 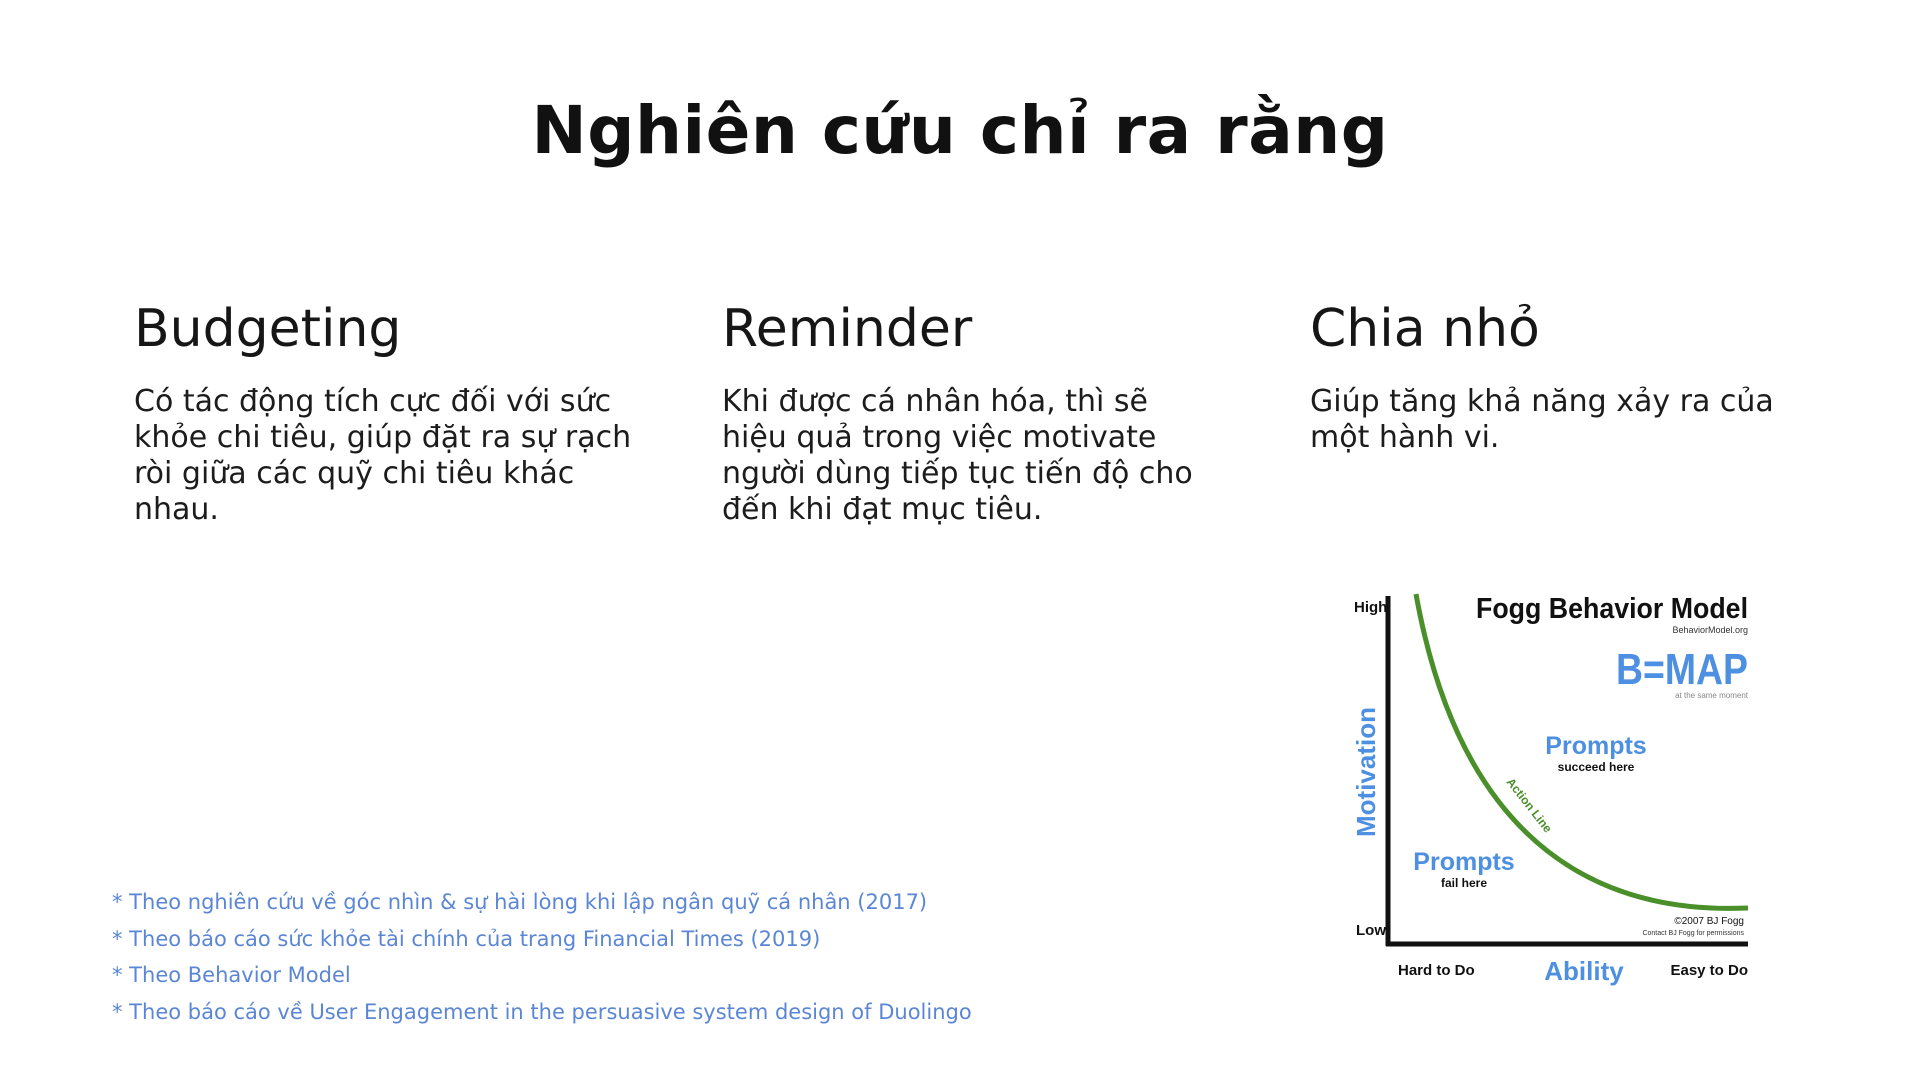 I want to click on footnote-item: * Theo Behavior Model, so click(x=231, y=975).